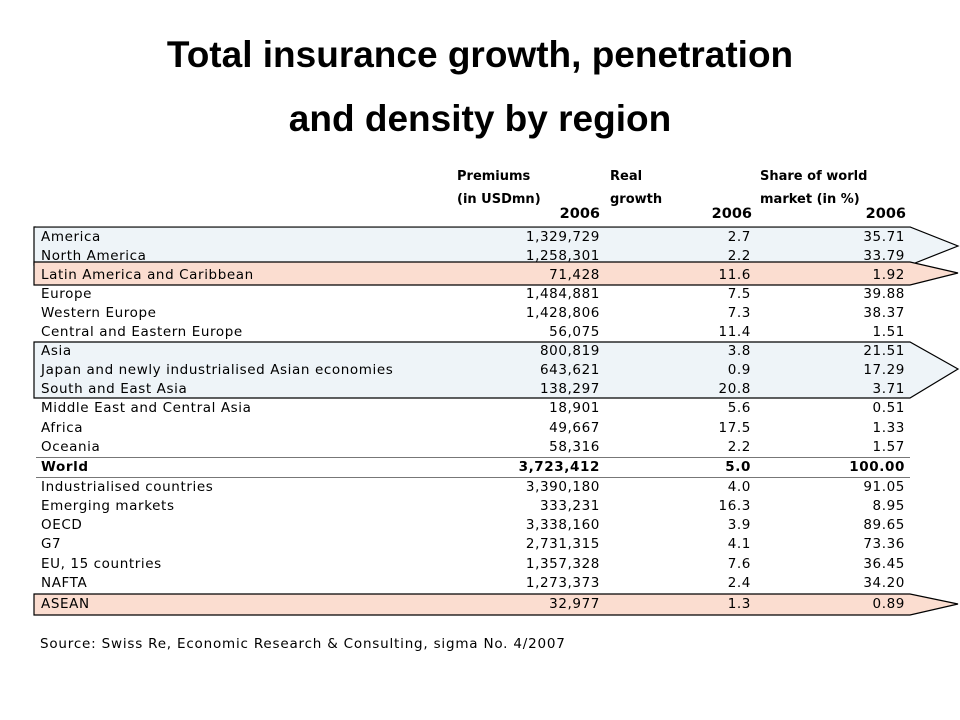 This screenshot has width=960, height=720. I want to click on row-share: 1.51, so click(888, 332).